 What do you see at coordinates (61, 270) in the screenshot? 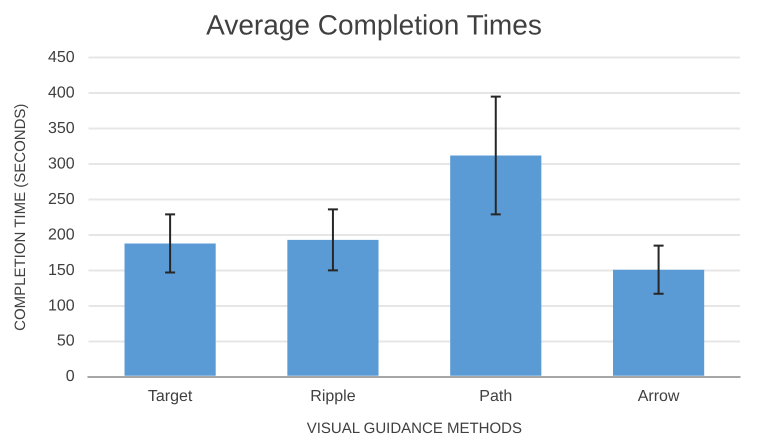
I see `y-tick-label: 150` at bounding box center [61, 270].